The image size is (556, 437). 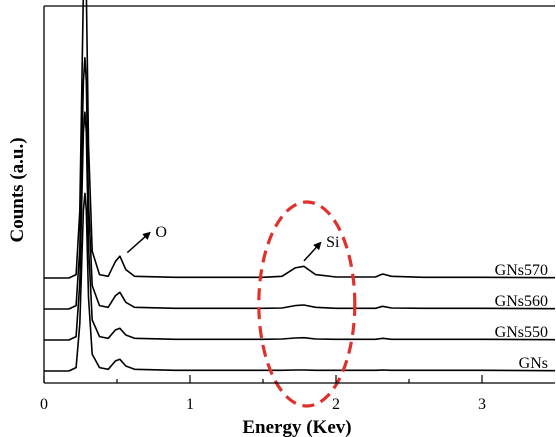 What do you see at coordinates (333, 242) in the screenshot?
I see `annotation-label: Si` at bounding box center [333, 242].